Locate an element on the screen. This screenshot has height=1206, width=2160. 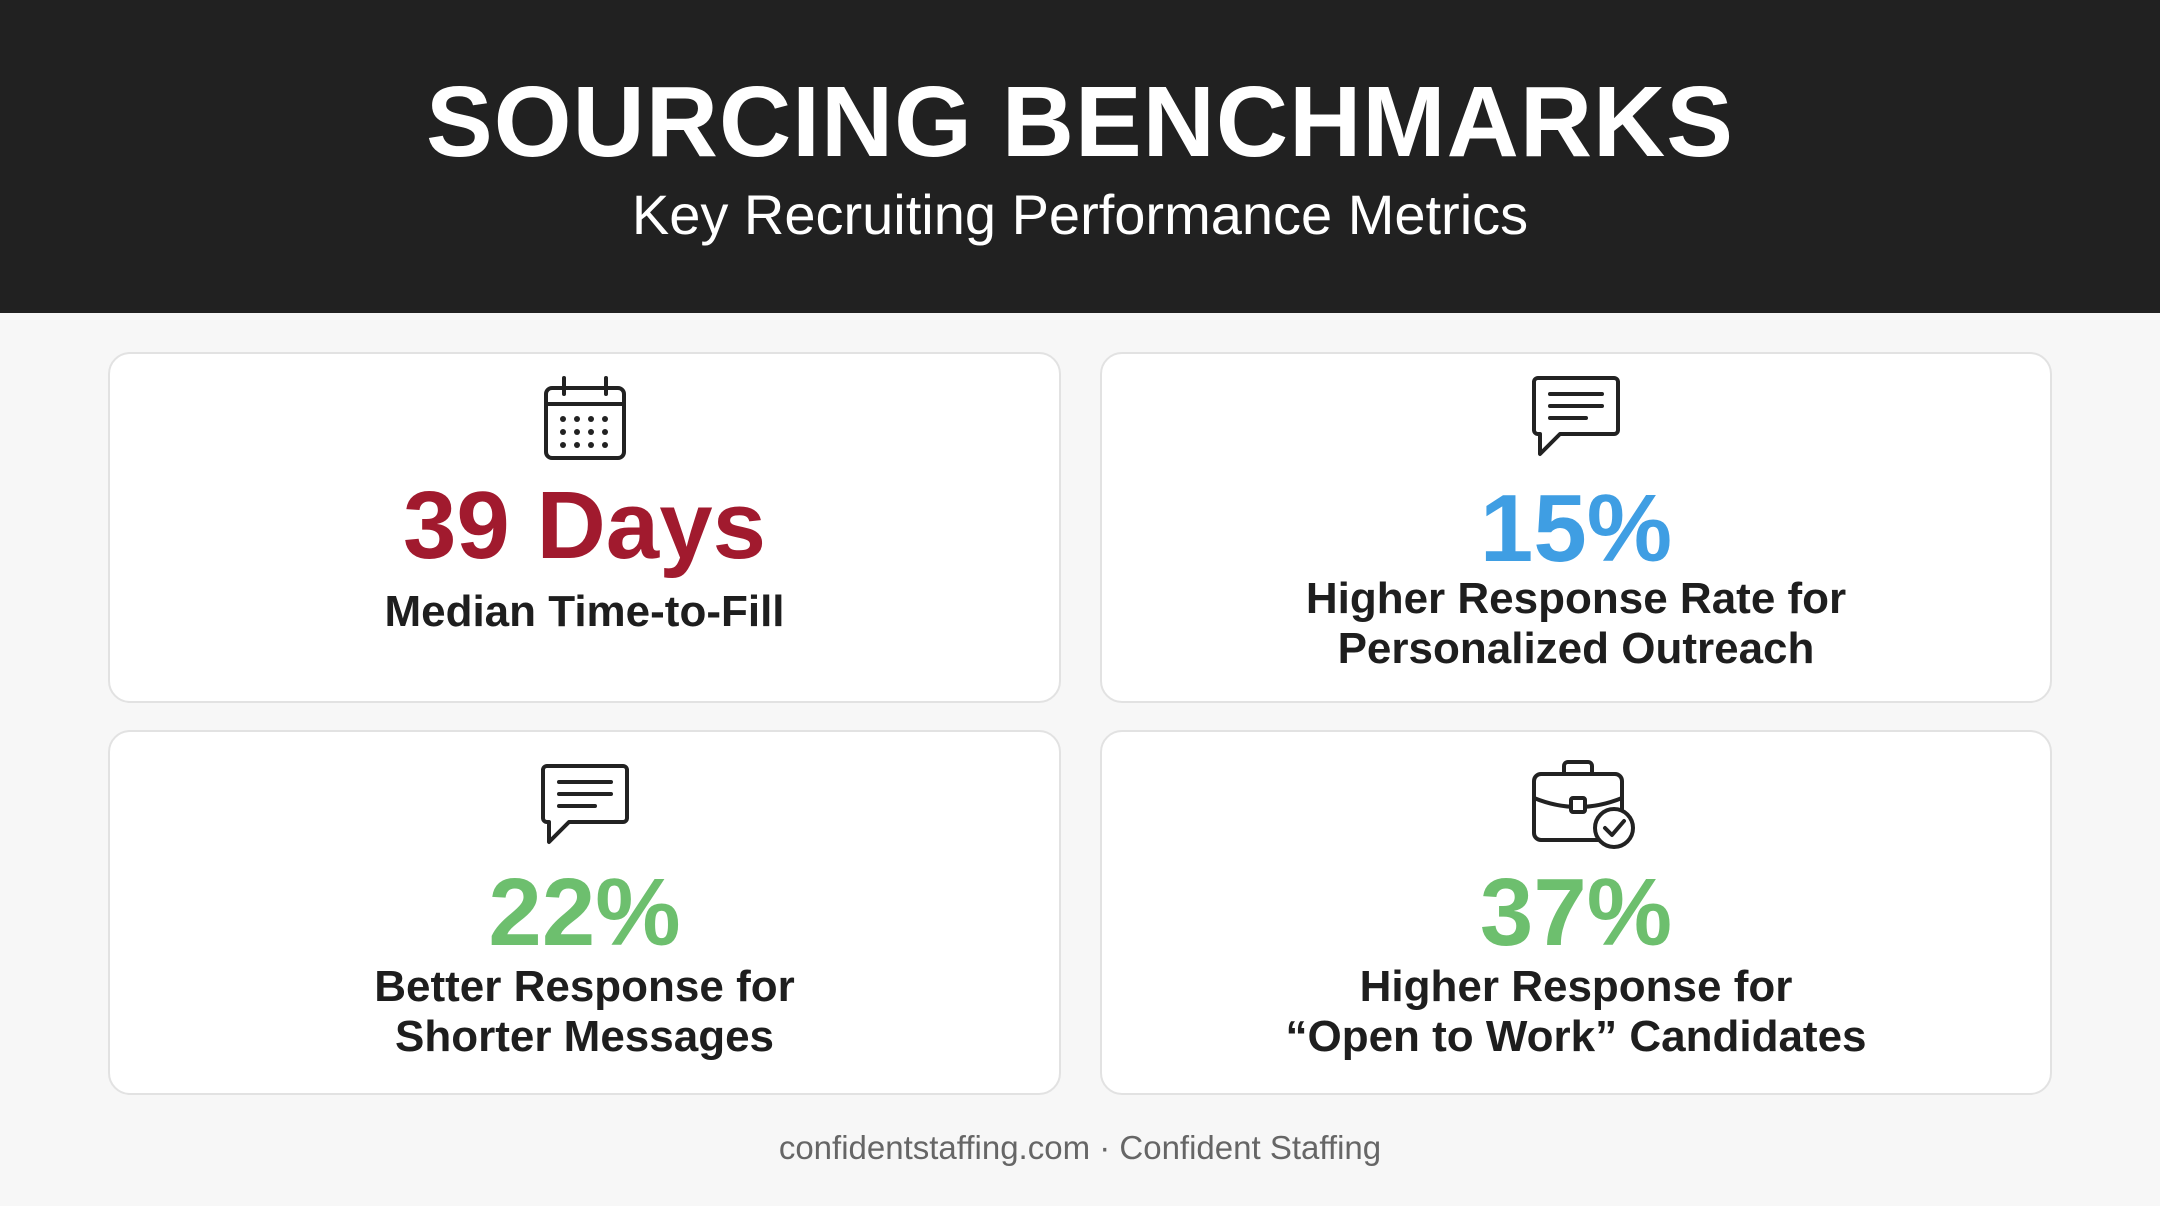
metric-card-time-to-fill: 39 Days Median Time-to-Fill is located at coordinates (584, 527).